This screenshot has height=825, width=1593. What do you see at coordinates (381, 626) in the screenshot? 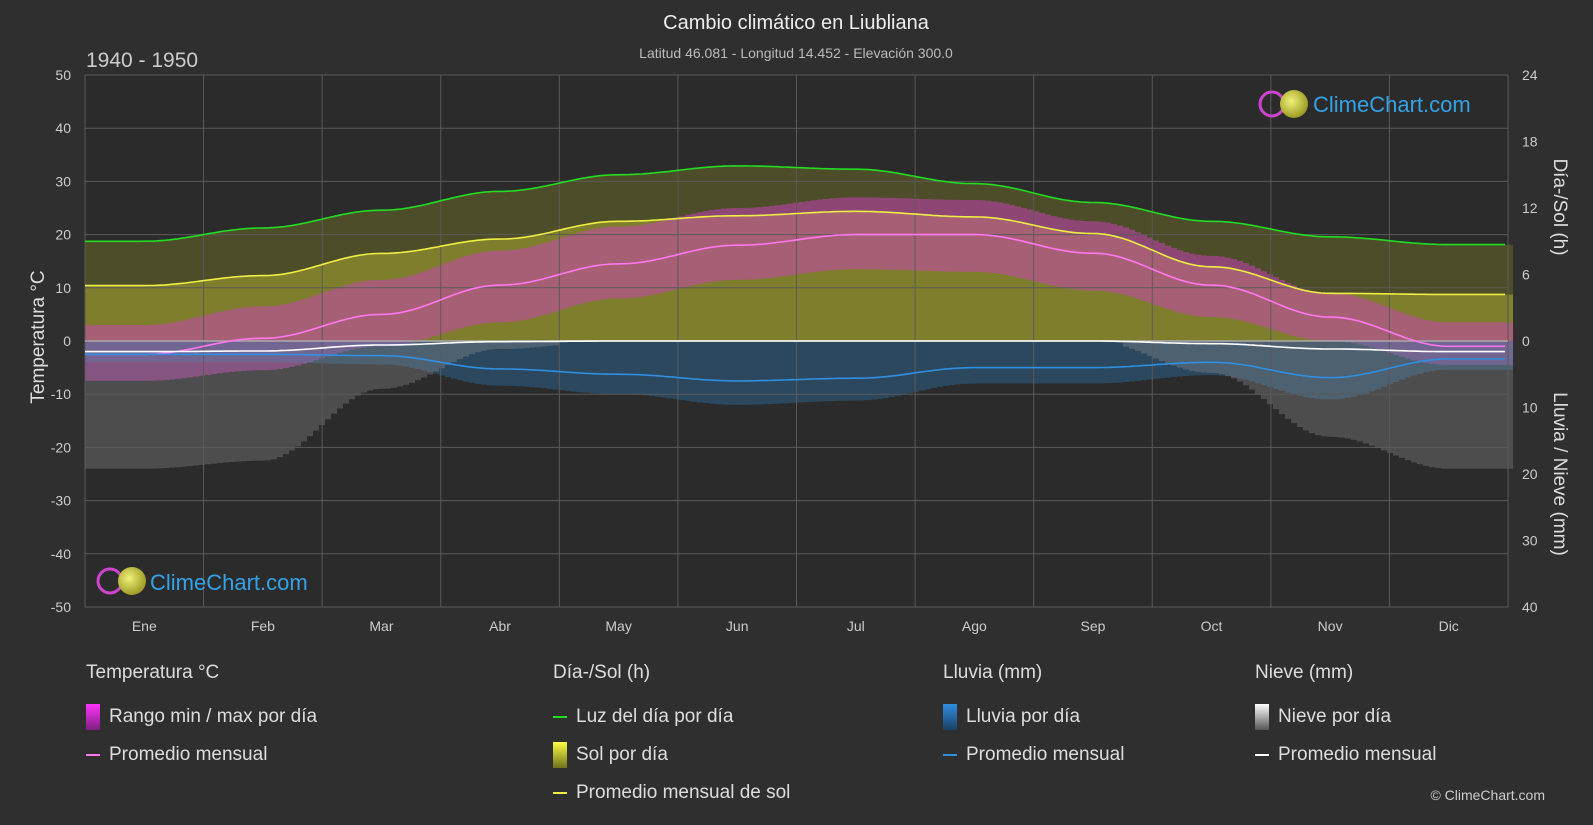
I see `month-tick-label: Mar` at bounding box center [381, 626].